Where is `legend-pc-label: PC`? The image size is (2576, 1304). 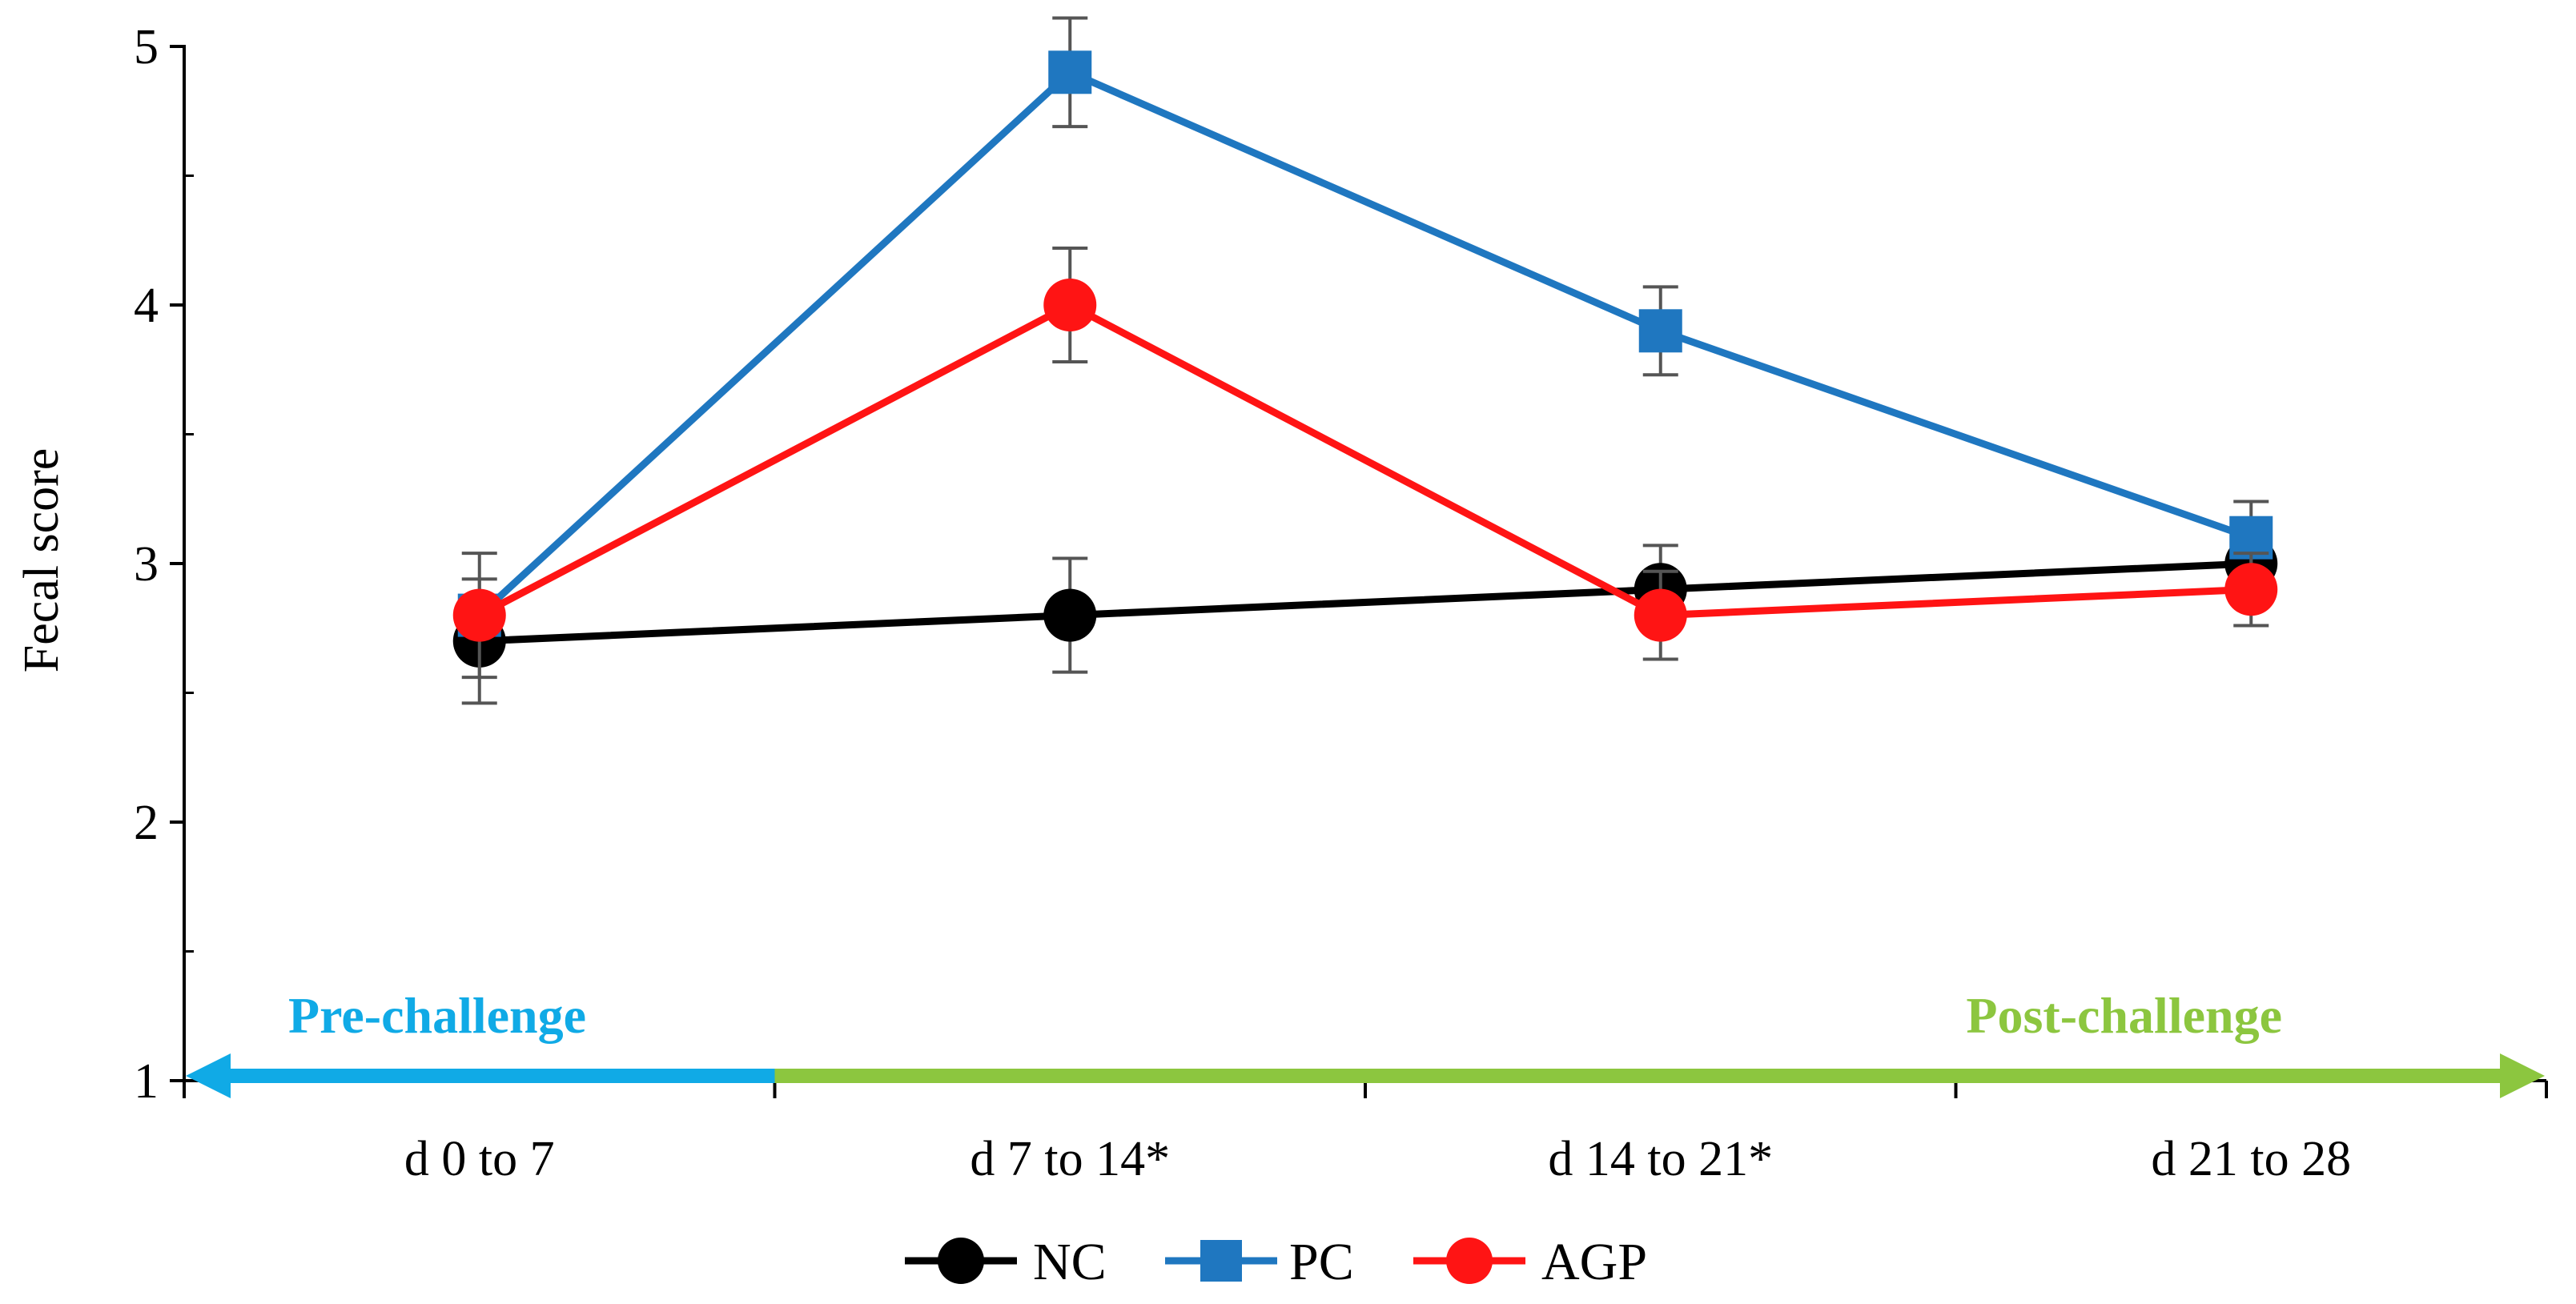 legend-pc-label: PC is located at coordinates (1321, 1262).